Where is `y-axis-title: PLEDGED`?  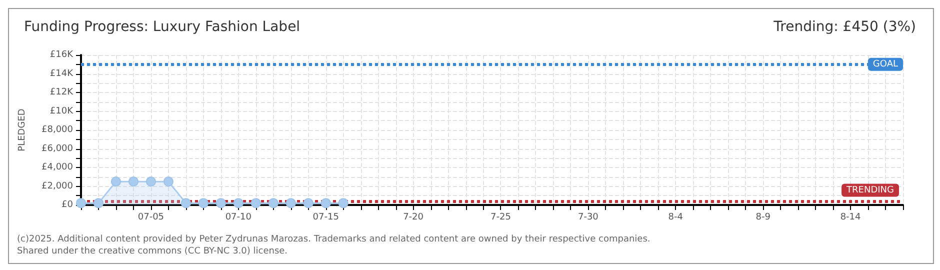
y-axis-title: PLEDGED is located at coordinates (23, 130).